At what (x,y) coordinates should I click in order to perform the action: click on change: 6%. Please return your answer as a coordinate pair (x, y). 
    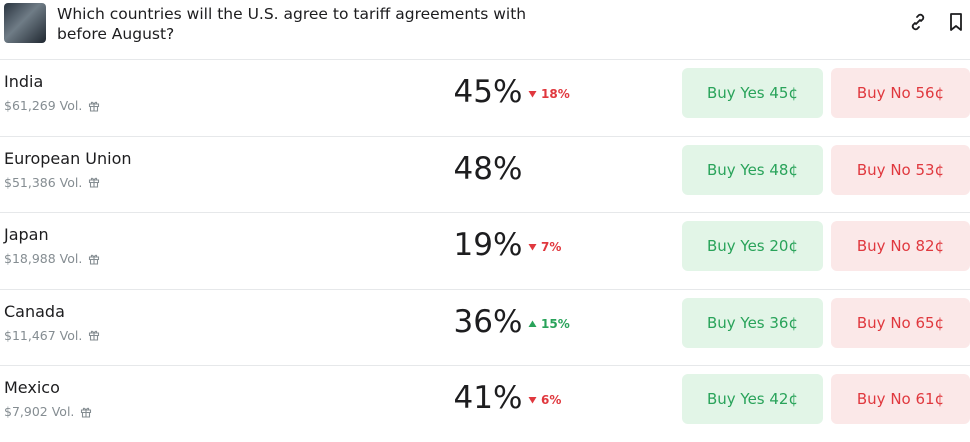
    Looking at the image, I should click on (544, 400).